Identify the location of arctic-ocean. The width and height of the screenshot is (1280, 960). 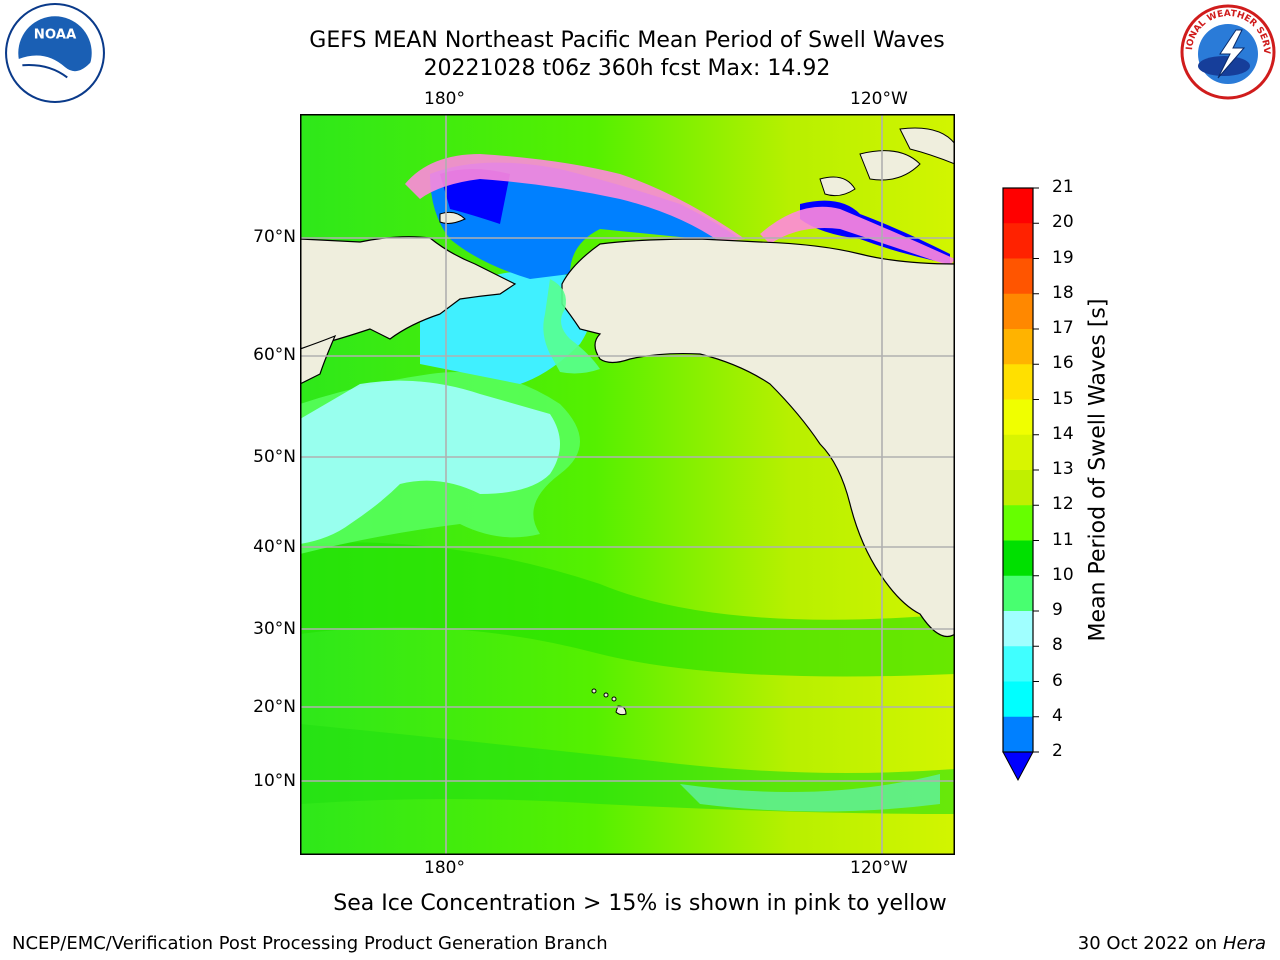
(585, 220).